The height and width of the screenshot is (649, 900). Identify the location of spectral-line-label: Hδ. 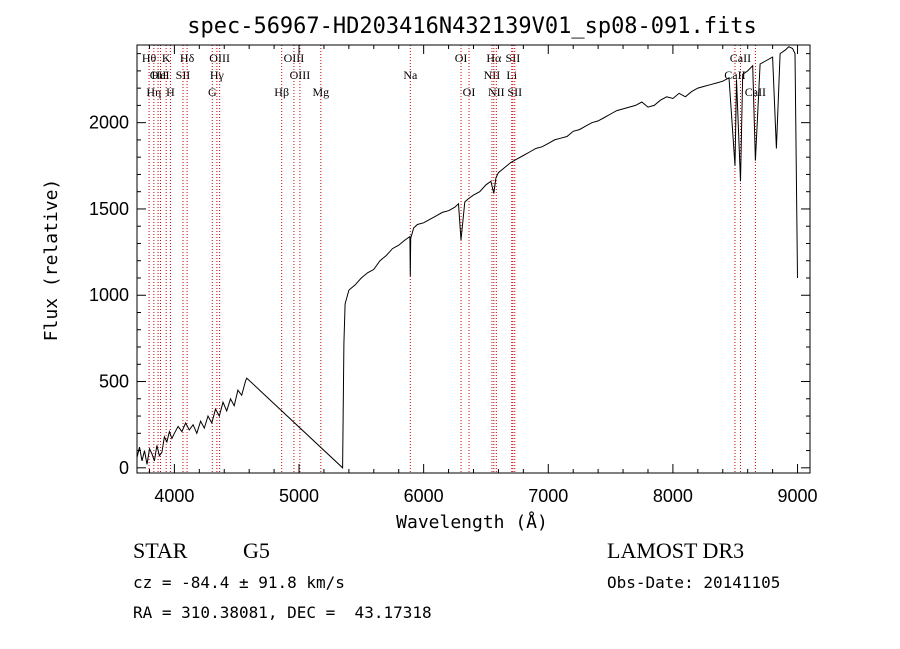
(187, 58).